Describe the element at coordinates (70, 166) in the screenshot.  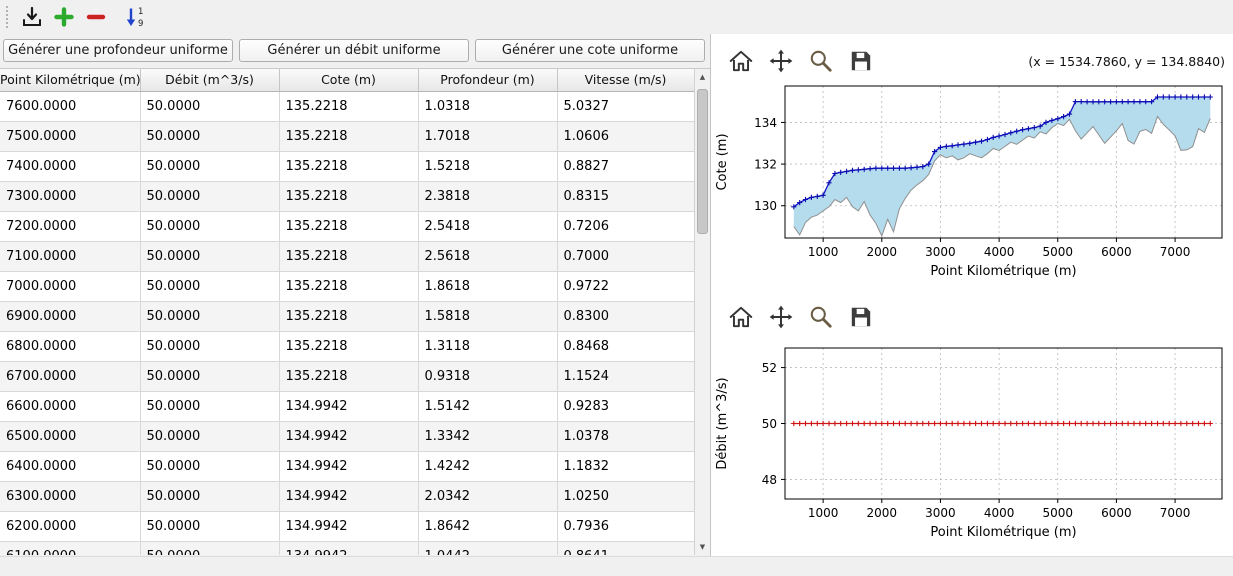
I see `table-cell: 7400.0000` at that location.